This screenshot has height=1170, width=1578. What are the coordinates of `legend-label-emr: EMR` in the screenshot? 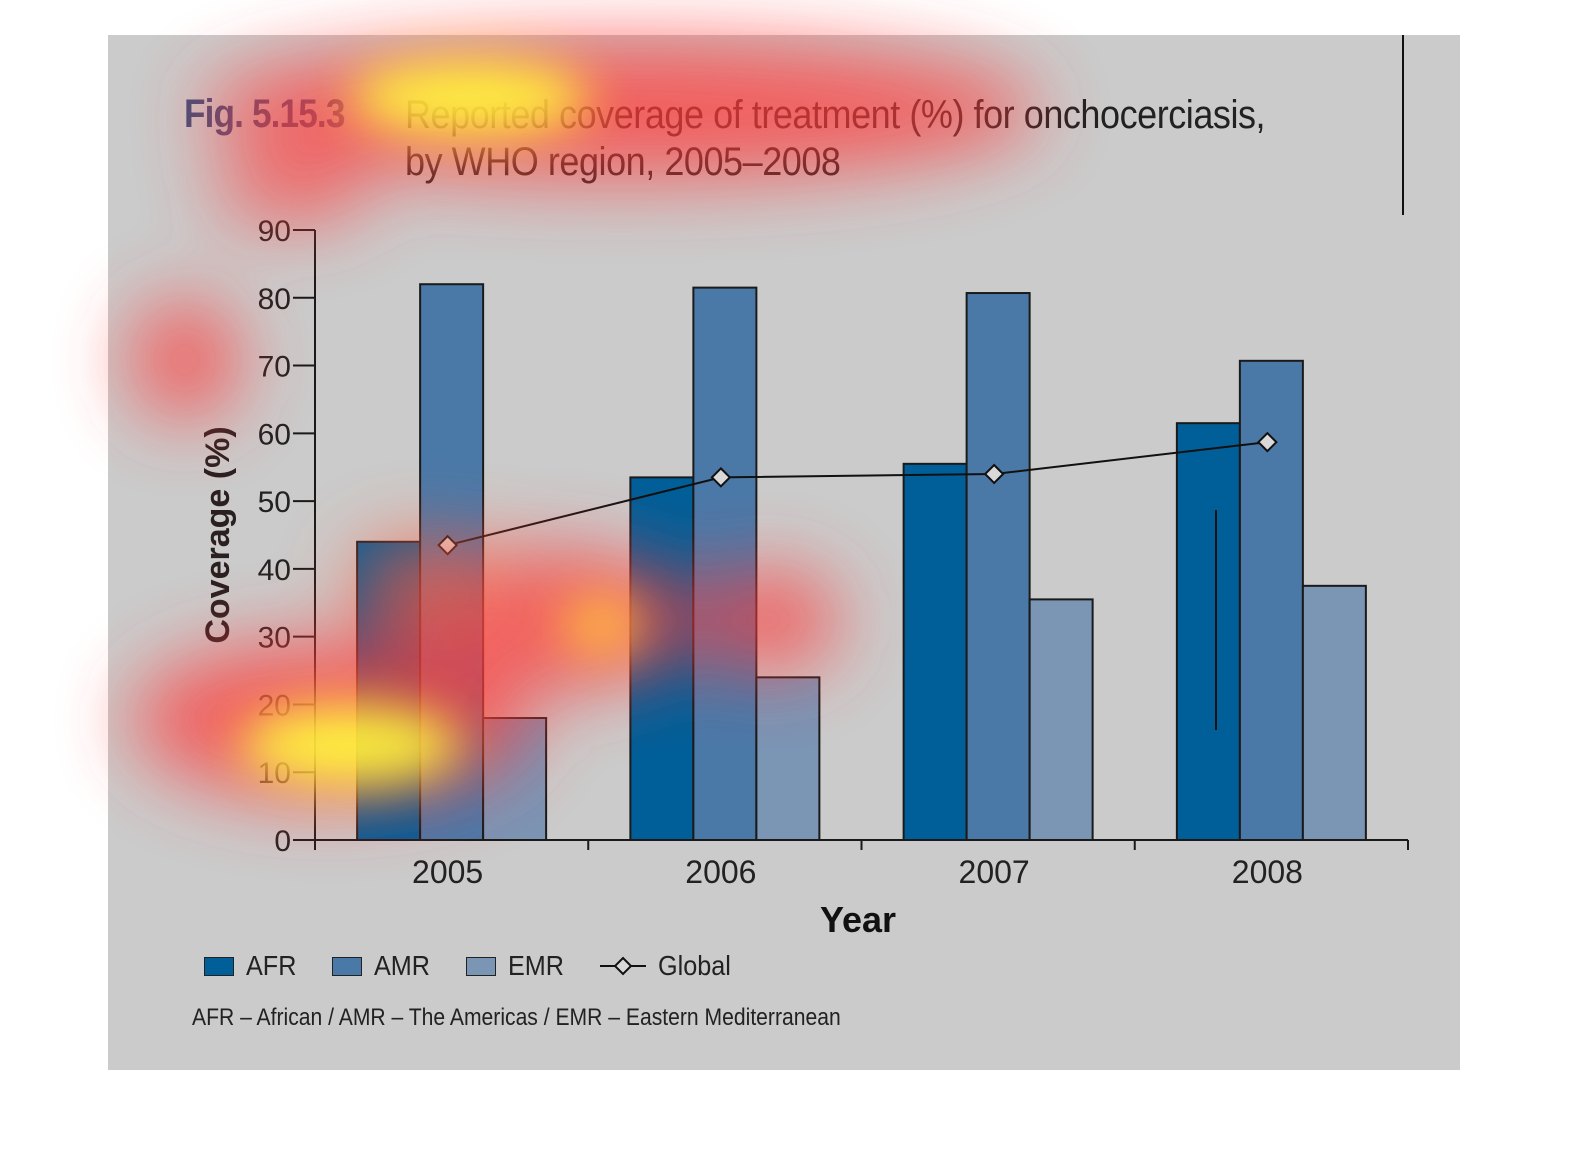 It's located at (536, 965).